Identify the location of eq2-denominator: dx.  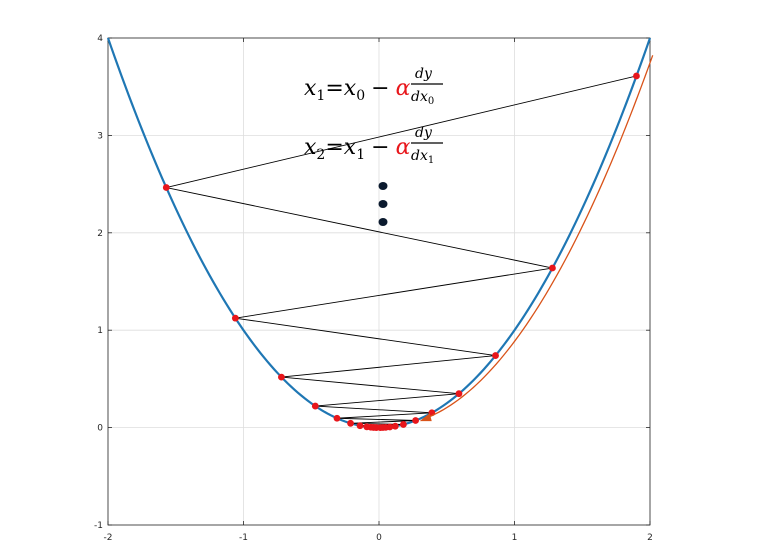
(419, 156).